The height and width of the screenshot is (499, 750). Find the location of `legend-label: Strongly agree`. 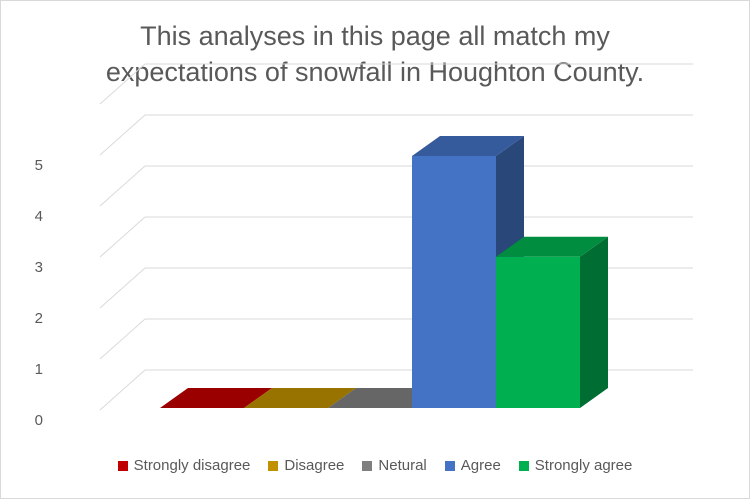

legend-label: Strongly agree is located at coordinates (583, 465).